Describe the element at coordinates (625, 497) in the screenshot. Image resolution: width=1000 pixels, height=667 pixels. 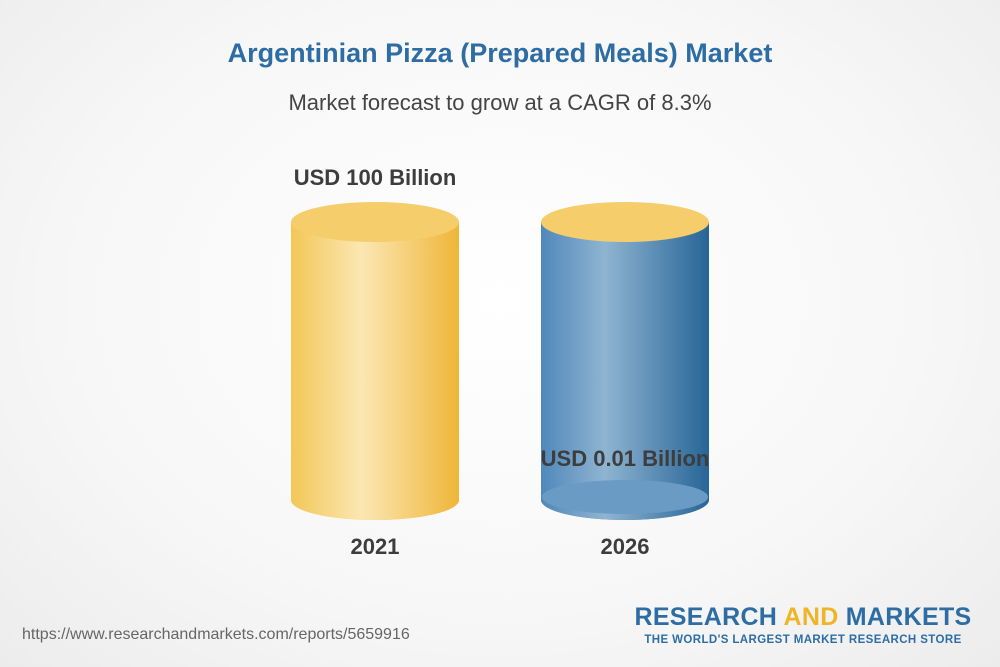
I see `cylinder-inner-base-2026` at that location.